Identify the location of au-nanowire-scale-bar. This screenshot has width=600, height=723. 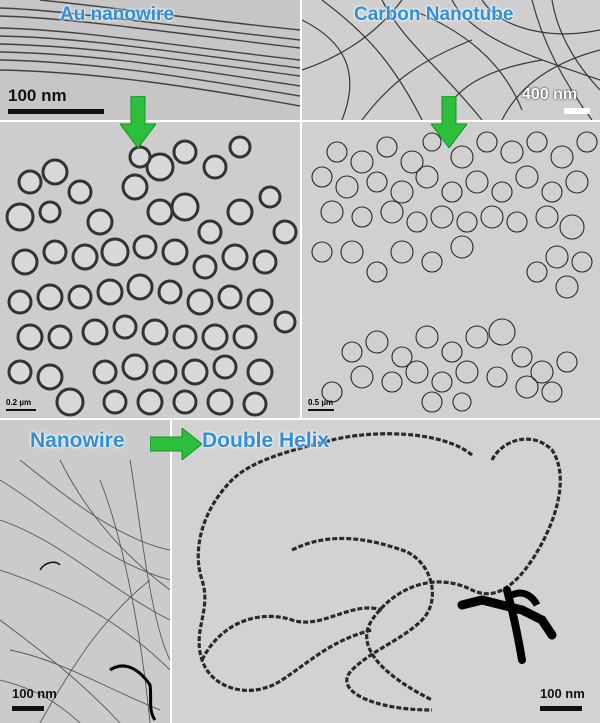
(56, 111).